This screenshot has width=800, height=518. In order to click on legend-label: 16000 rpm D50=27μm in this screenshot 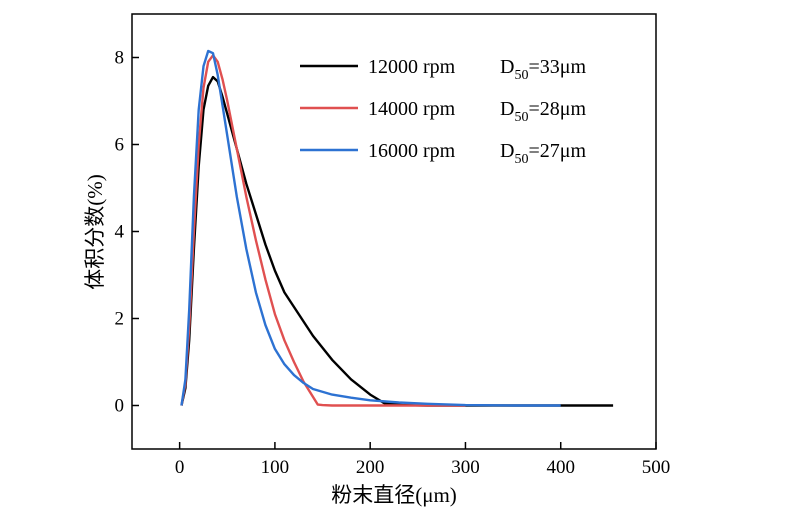, I will do `click(477, 153)`.